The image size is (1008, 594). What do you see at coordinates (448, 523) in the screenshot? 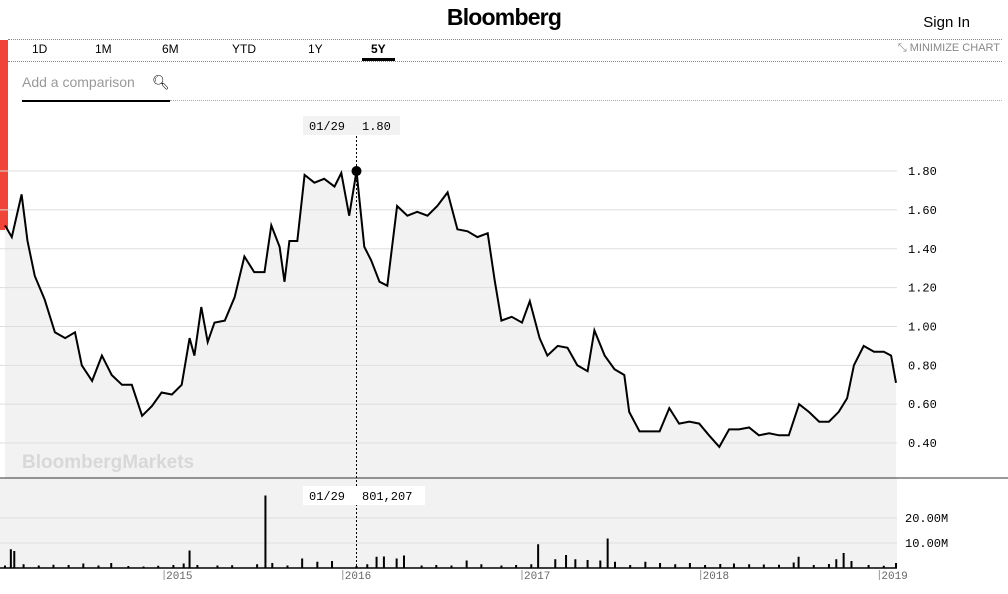
I see `volume-panel` at bounding box center [448, 523].